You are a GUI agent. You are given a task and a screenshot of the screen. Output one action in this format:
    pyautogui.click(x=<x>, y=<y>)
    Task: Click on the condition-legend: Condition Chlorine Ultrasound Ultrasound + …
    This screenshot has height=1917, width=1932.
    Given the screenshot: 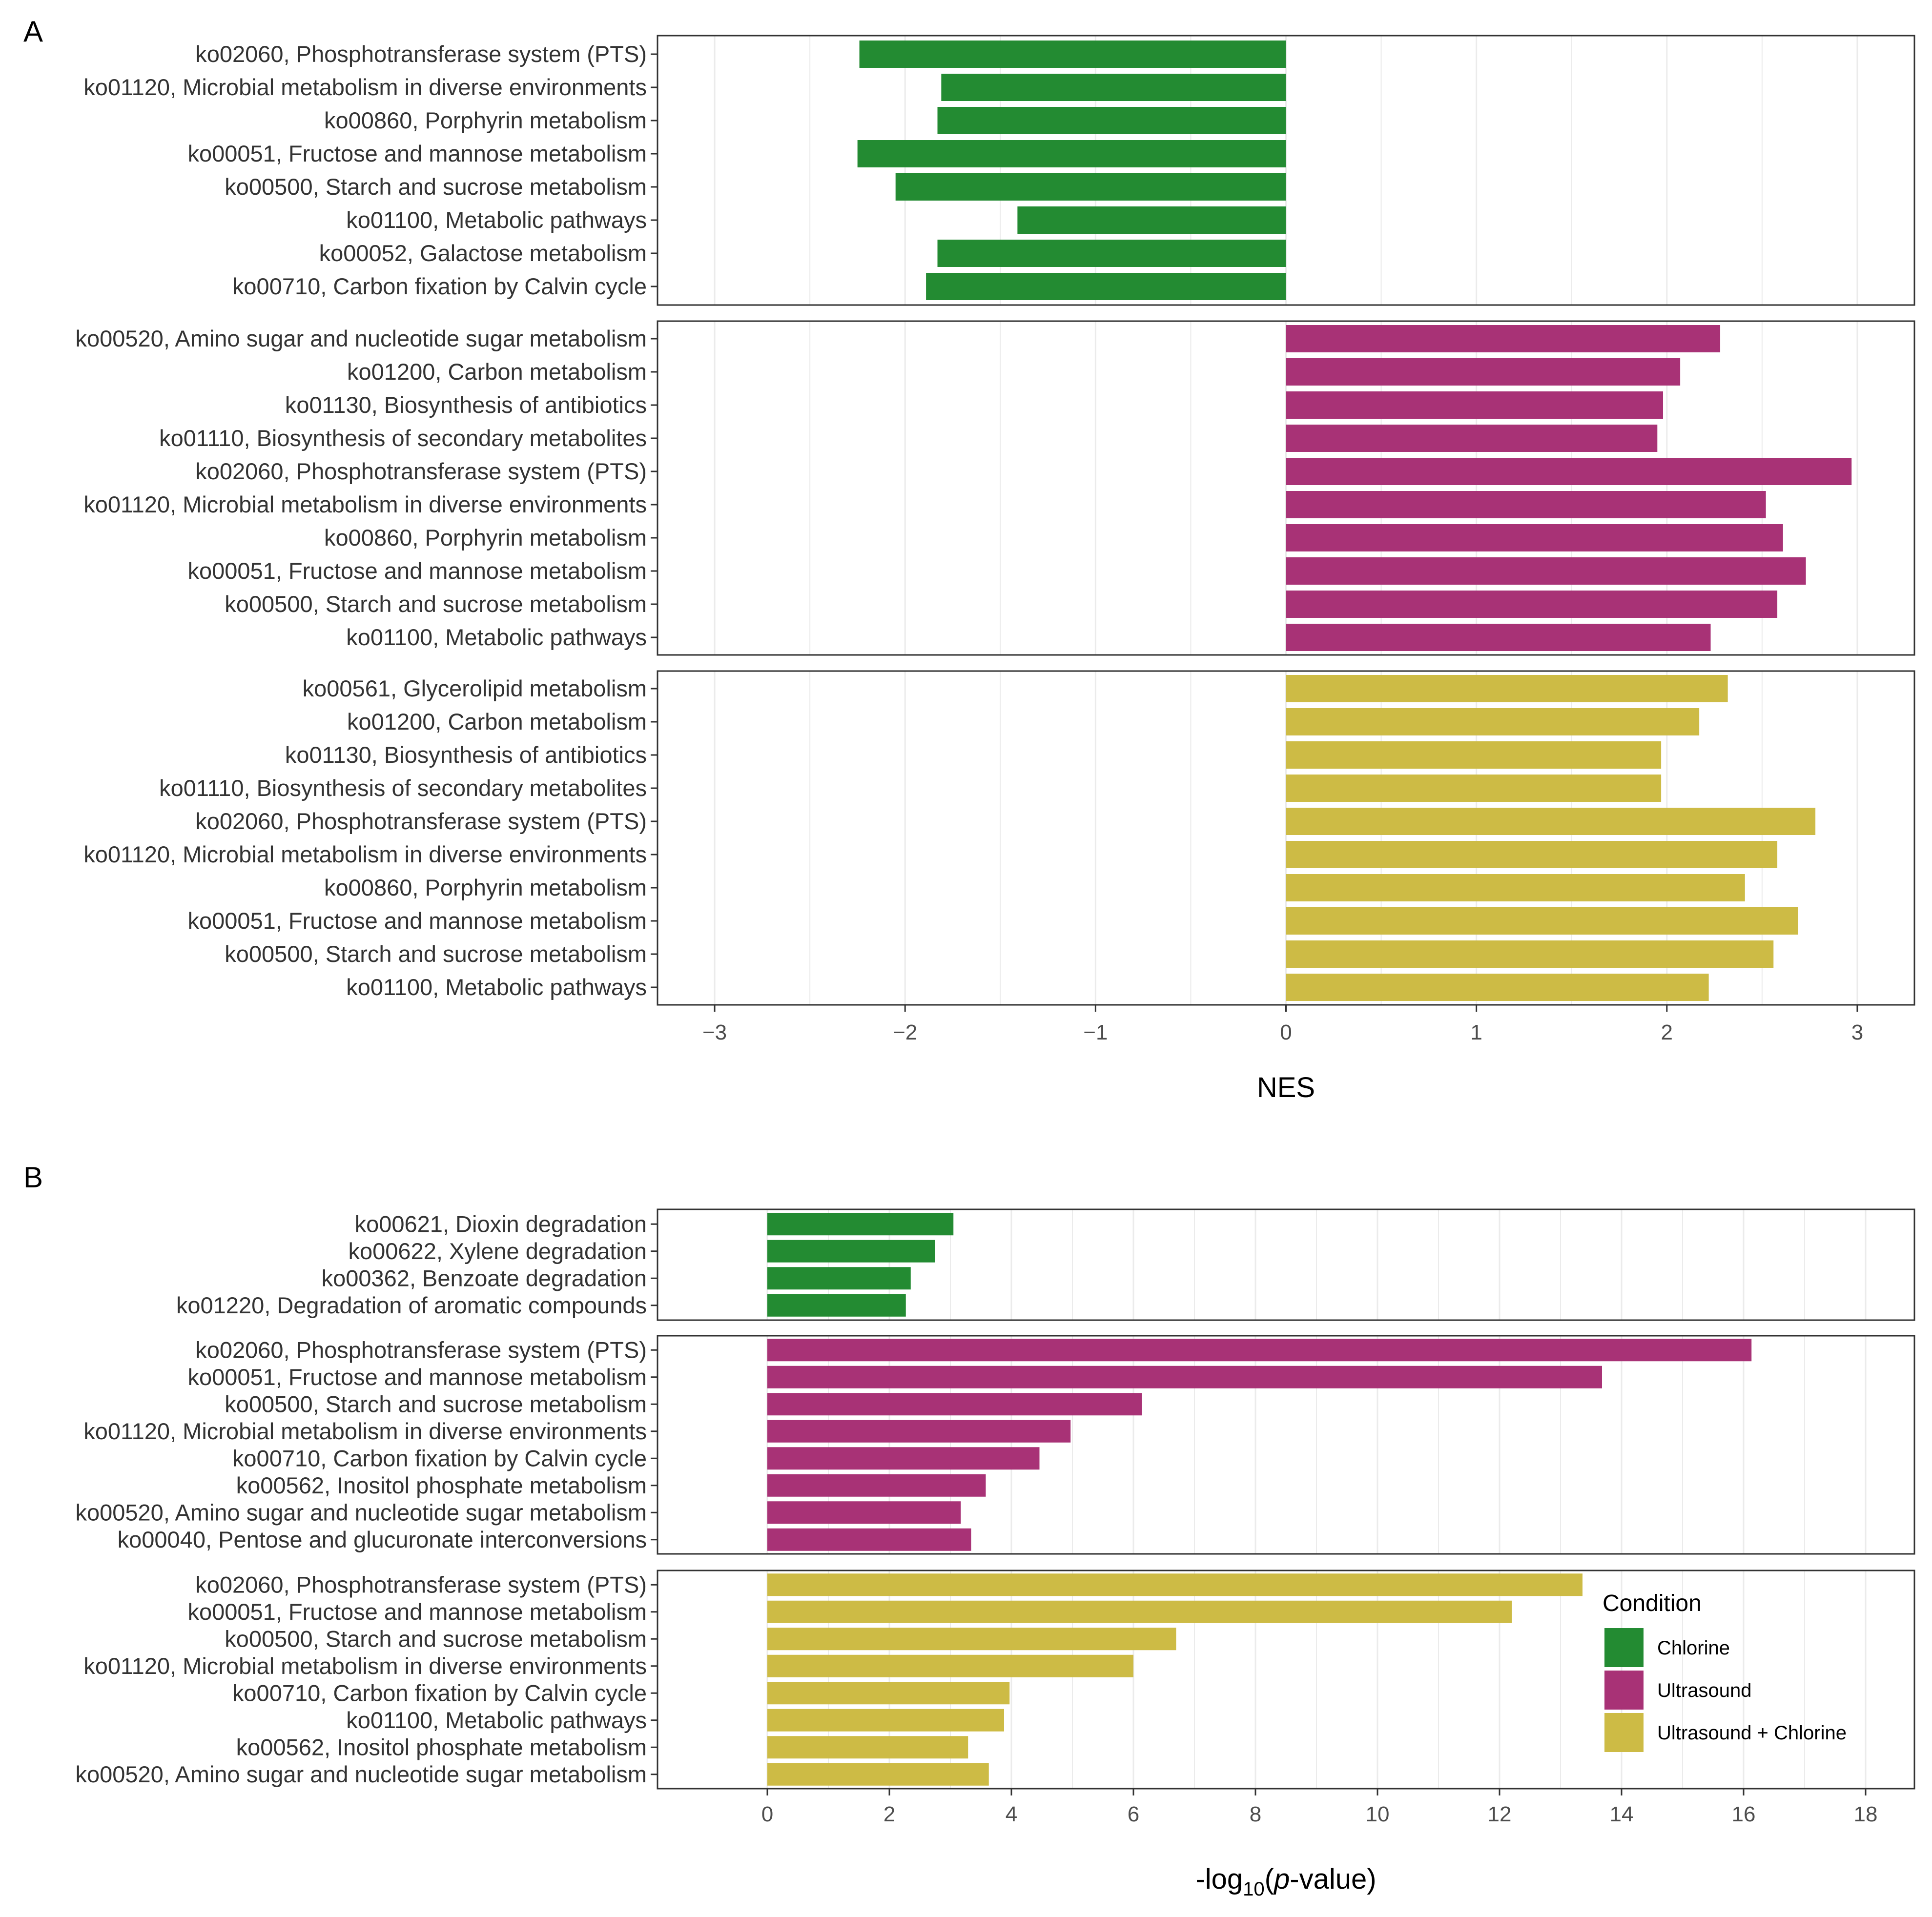 What is the action you would take?
    pyautogui.click(x=1725, y=1672)
    